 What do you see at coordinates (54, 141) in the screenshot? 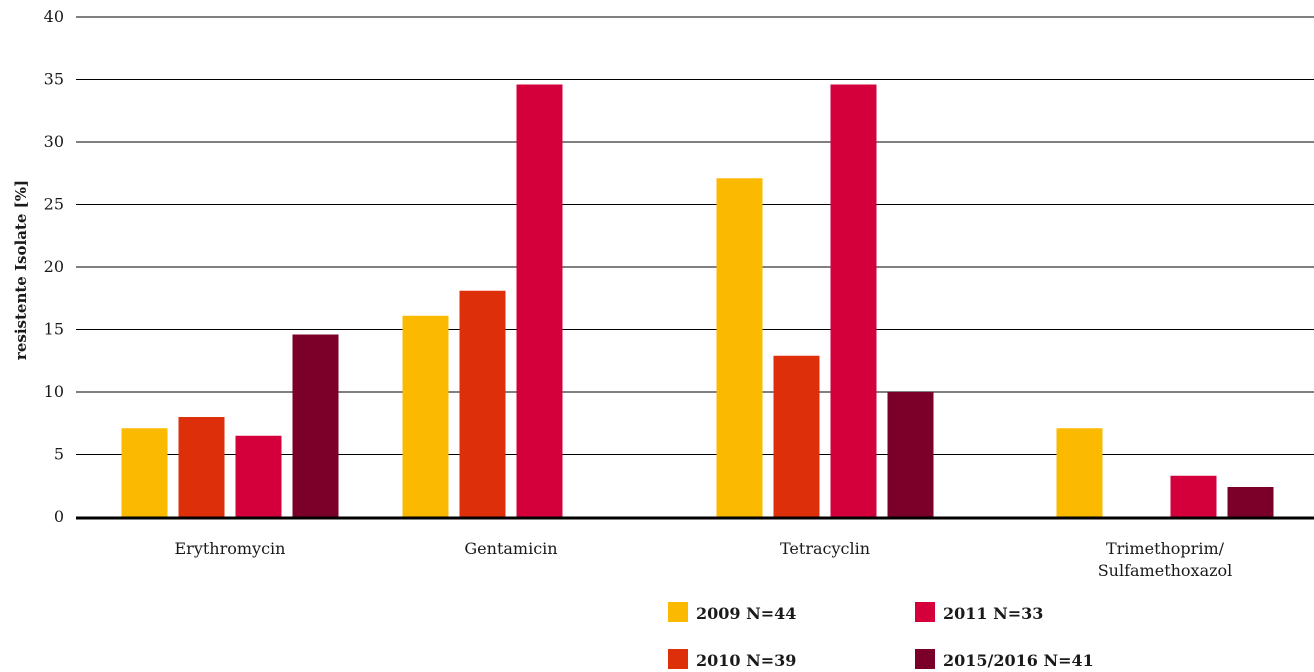
I see `y-tick-label: 30` at bounding box center [54, 141].